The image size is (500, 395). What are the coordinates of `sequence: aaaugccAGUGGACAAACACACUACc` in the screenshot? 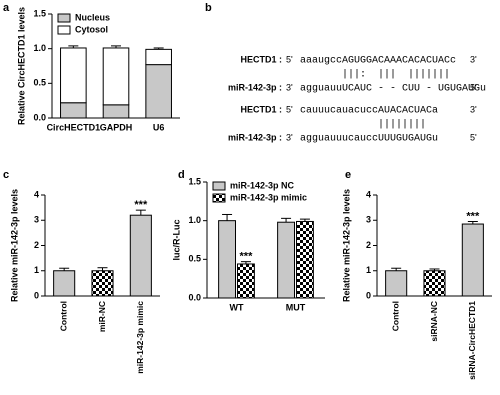 It's located at (378, 61).